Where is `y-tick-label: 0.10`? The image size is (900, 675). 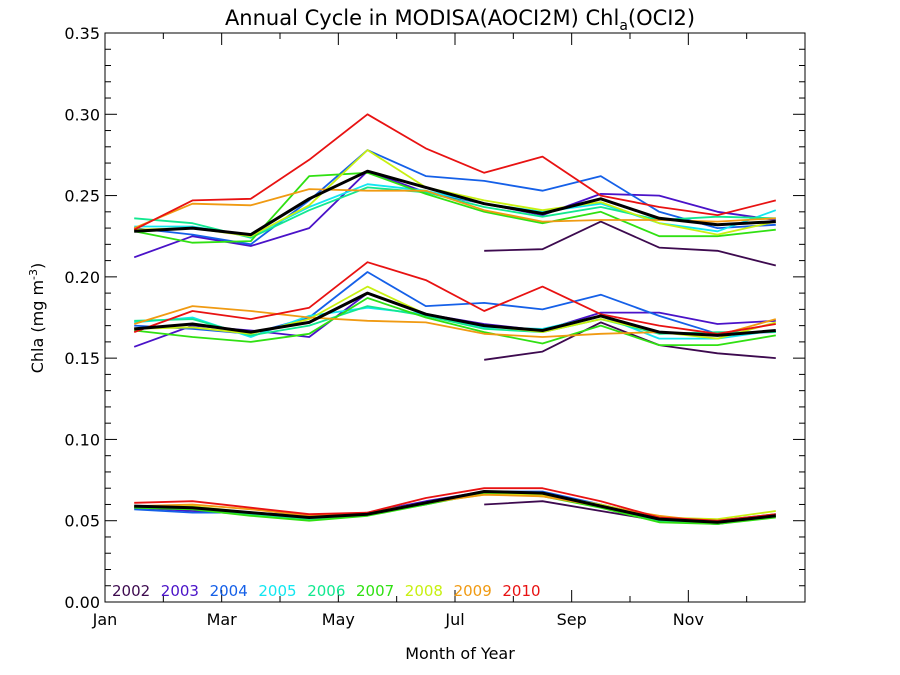
y-tick-label: 0.10 is located at coordinates (82, 439).